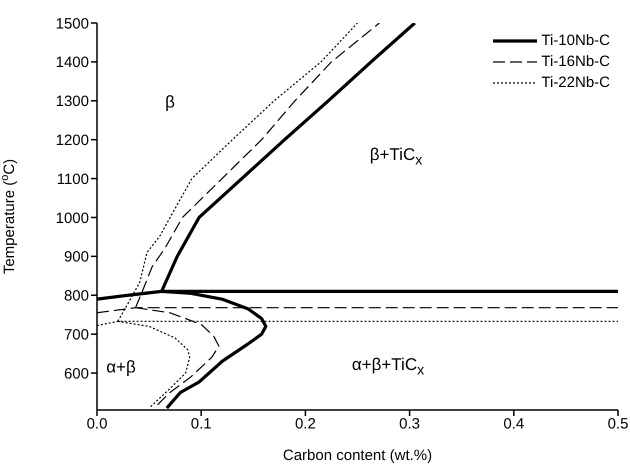  What do you see at coordinates (409, 424) in the screenshot?
I see `x-tick-label: 0.3` at bounding box center [409, 424].